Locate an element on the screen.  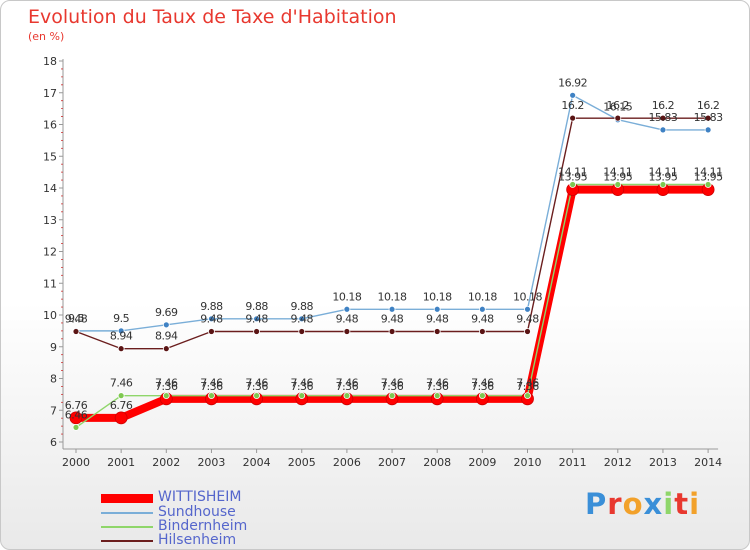
x-tick-label: 2008 is located at coordinates (437, 462).